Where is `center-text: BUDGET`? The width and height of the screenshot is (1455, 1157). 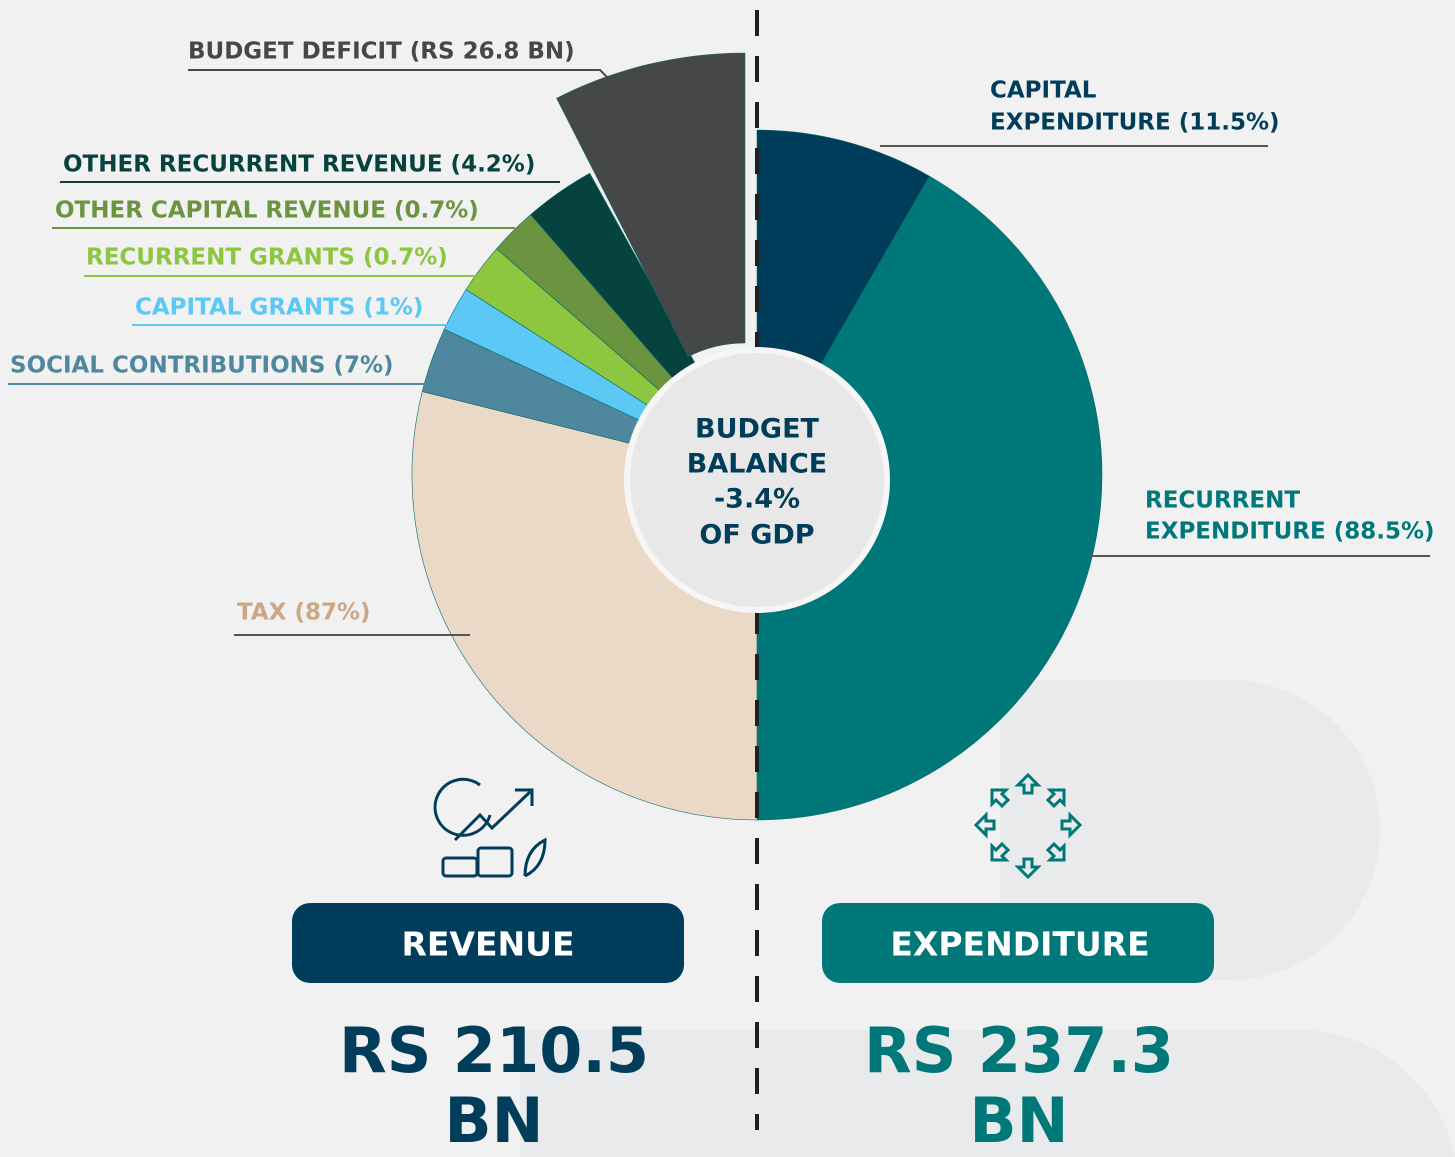
center-text: BUDGET is located at coordinates (757, 429).